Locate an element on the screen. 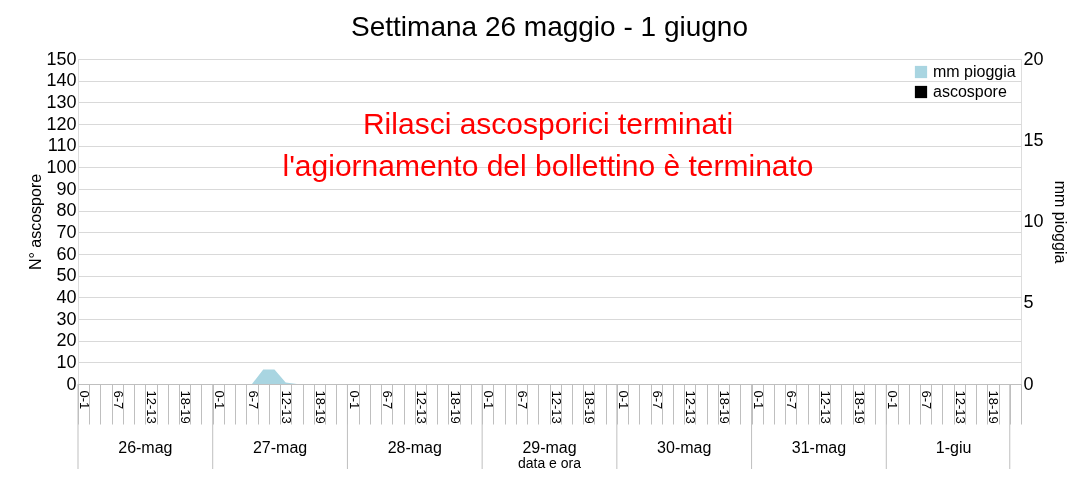 The height and width of the screenshot is (489, 1092). text: 29-mag is located at coordinates (549, 447).